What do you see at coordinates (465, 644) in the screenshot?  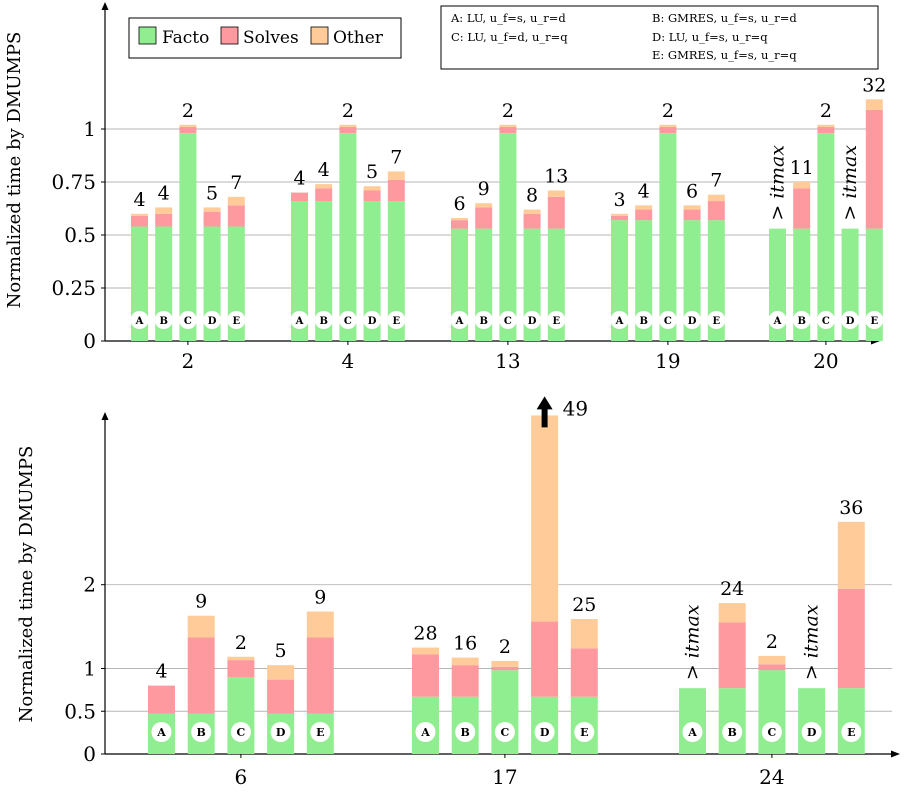 I see `bar-data-label: 16` at bounding box center [465, 644].